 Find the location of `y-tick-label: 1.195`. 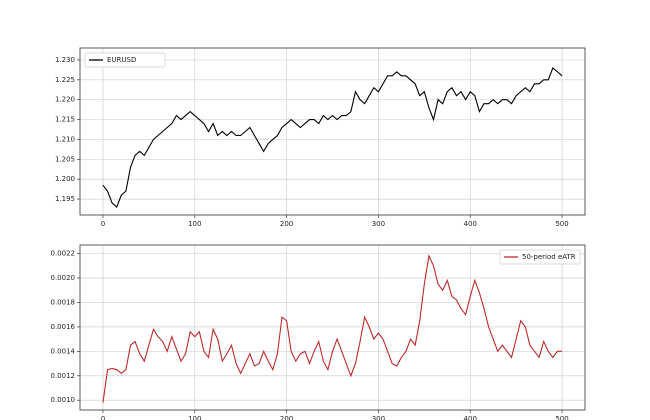

y-tick-label: 1.195 is located at coordinates (65, 199).